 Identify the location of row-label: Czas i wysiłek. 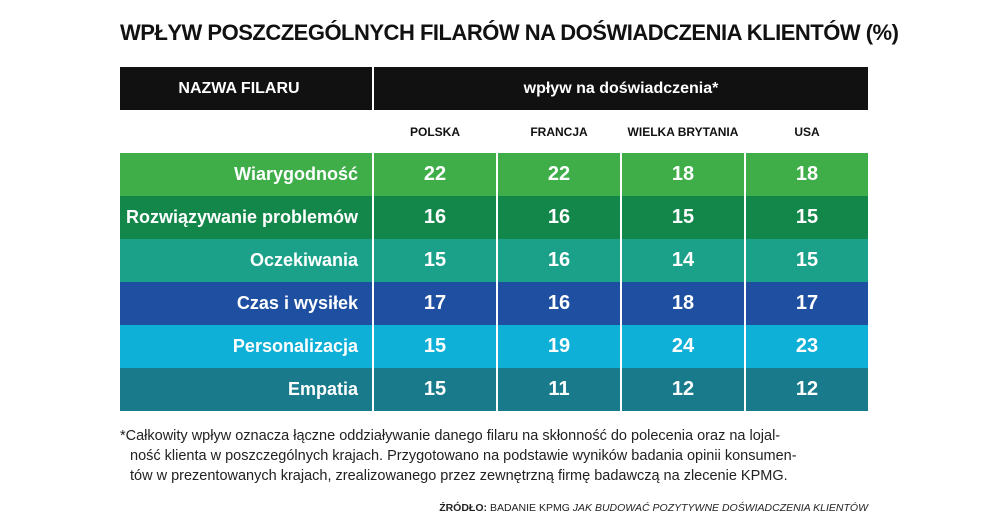
(246, 303).